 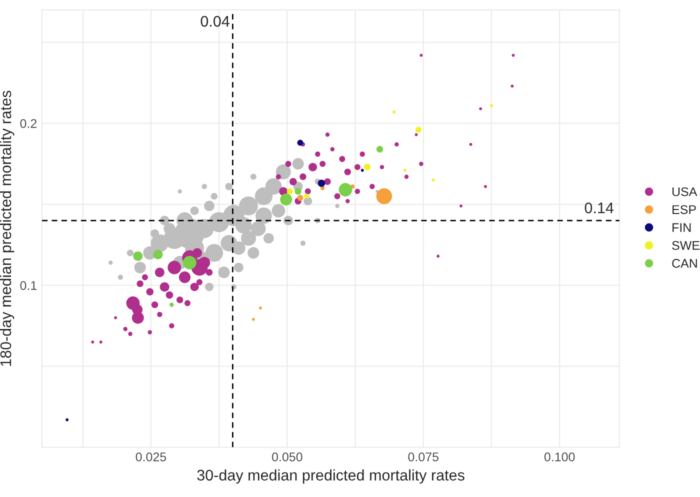 What do you see at coordinates (686, 245) in the screenshot?
I see `legend-label: SWE` at bounding box center [686, 245].